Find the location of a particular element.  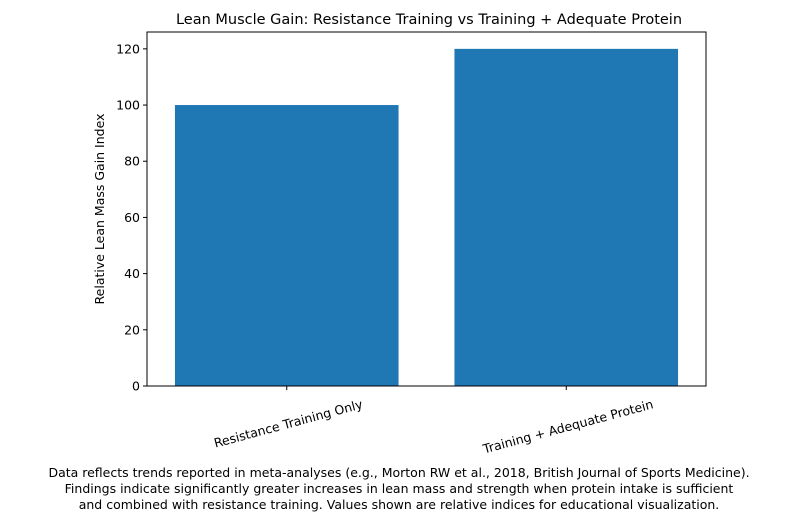

y-tick-label: 120 is located at coordinates (128, 48).